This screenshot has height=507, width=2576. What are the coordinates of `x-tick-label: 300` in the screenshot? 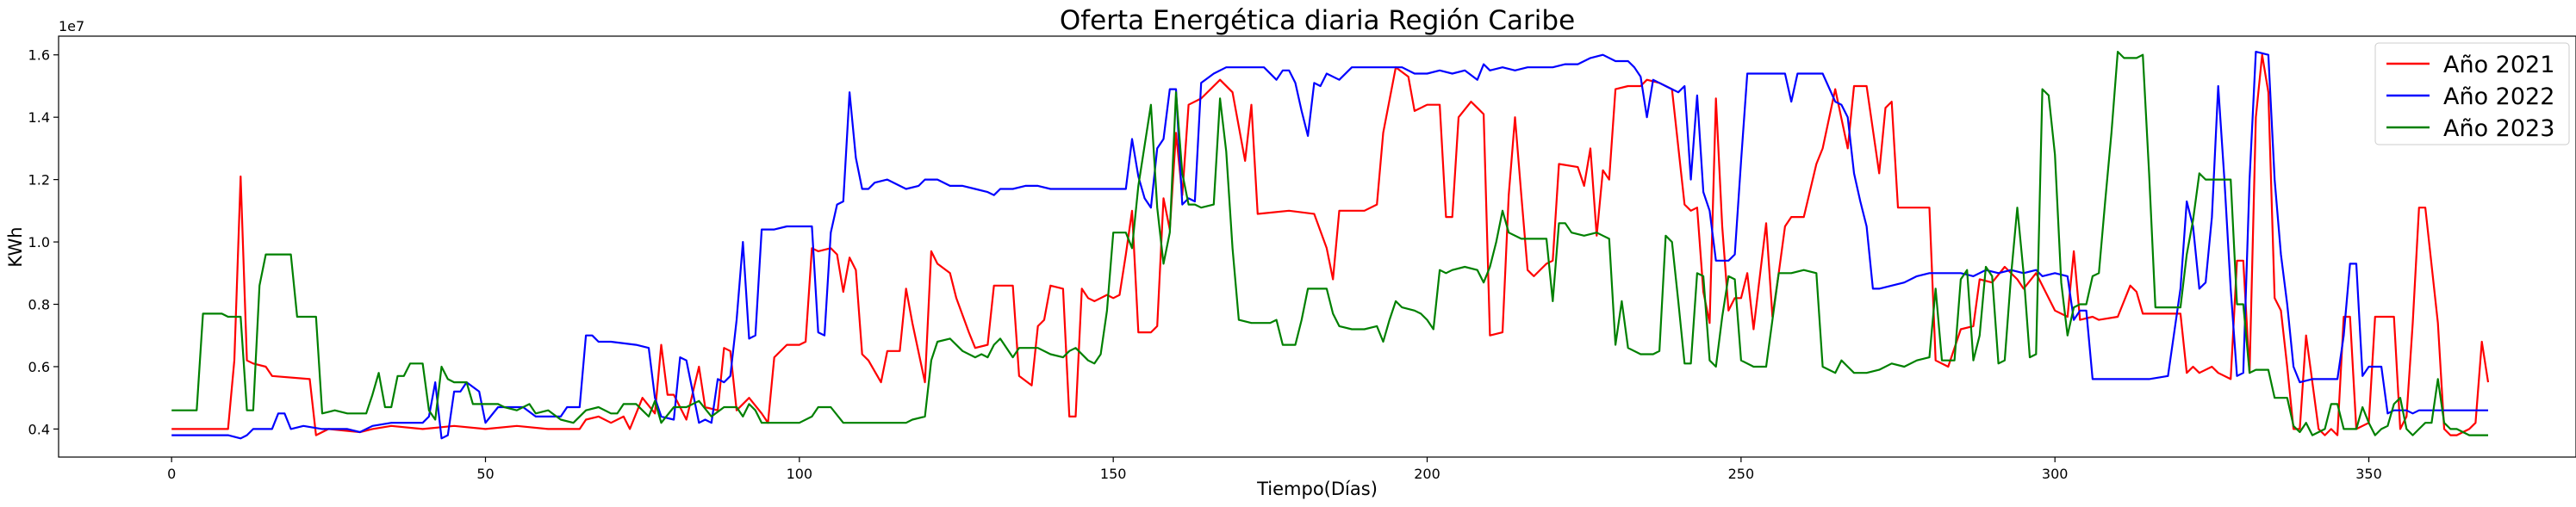 It's located at (2056, 474).